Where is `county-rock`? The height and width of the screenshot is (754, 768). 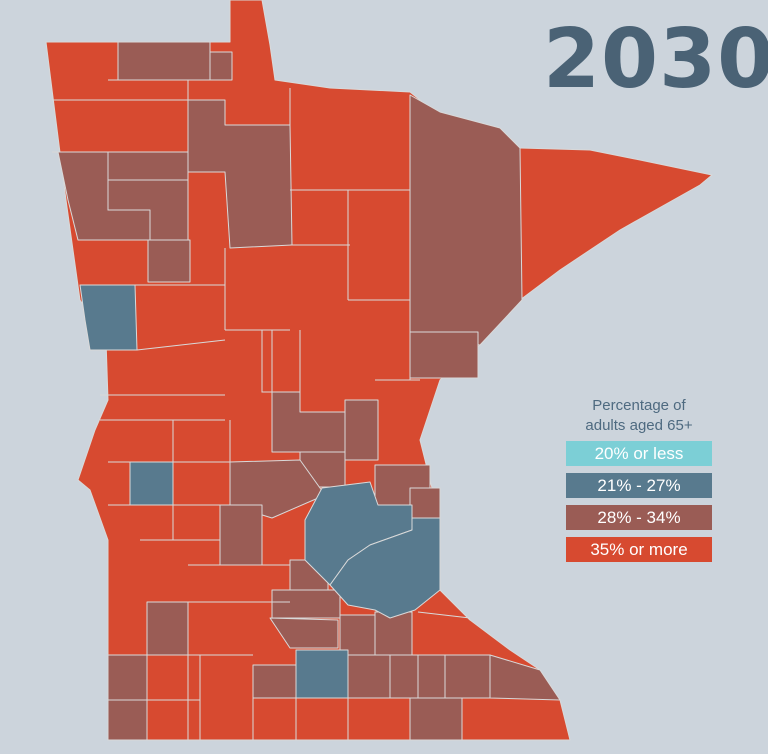 county-rock is located at coordinates (127, 720).